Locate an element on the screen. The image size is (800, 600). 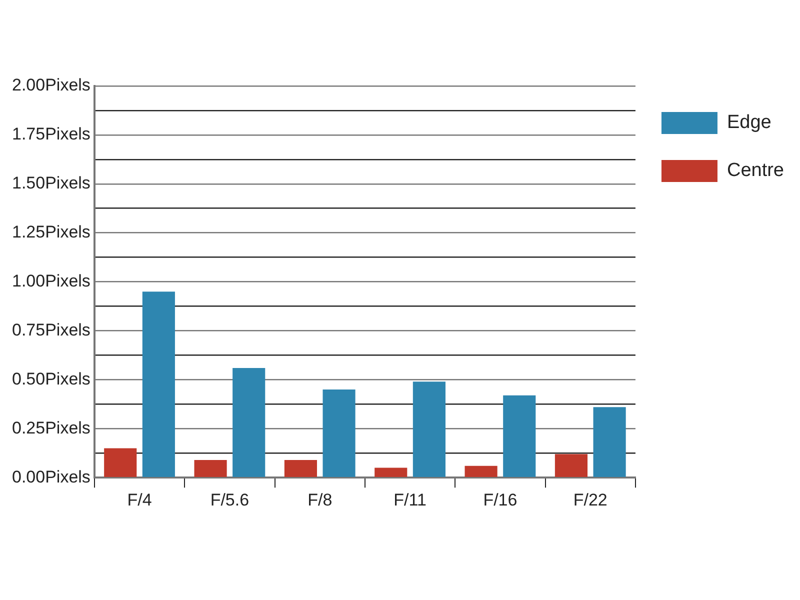
y-tick-label: 1.00Pixels is located at coordinates (51, 280).